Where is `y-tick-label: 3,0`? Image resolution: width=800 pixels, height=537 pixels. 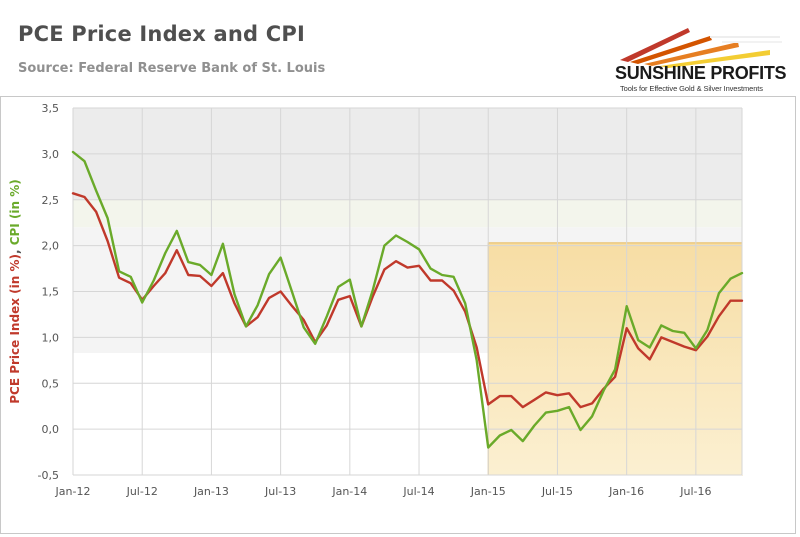
y-tick-label: 3,0 is located at coordinates (51, 154).